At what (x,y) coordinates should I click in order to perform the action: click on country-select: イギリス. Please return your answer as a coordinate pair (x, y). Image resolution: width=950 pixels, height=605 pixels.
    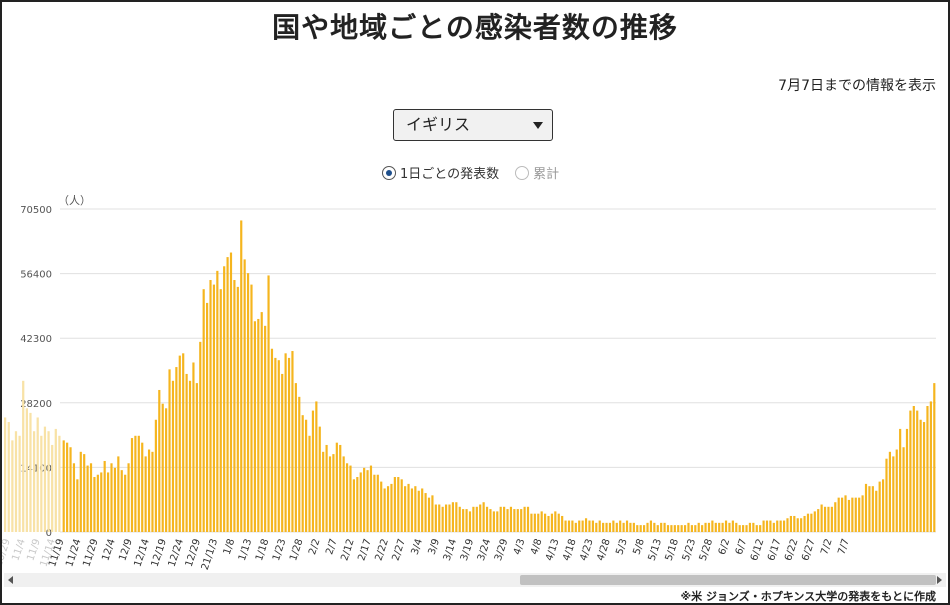
    Looking at the image, I should click on (473, 125).